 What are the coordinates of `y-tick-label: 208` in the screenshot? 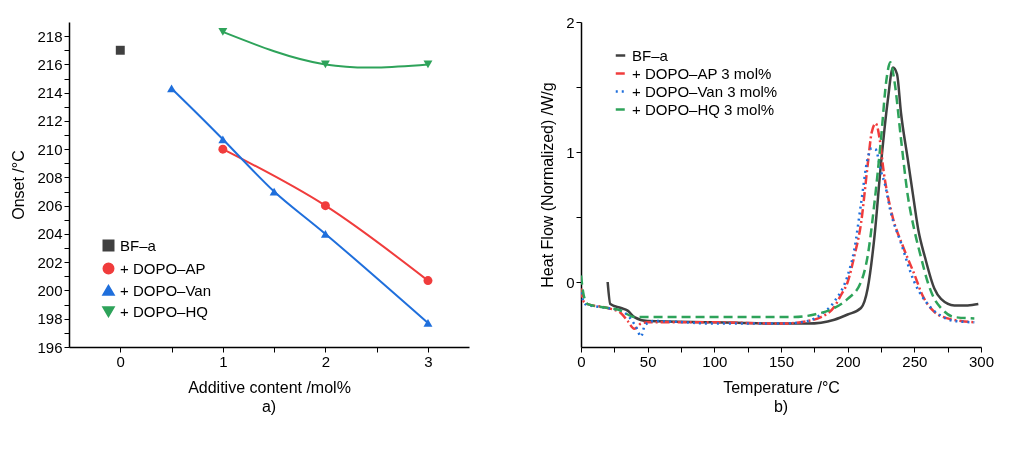 It's located at (50, 177).